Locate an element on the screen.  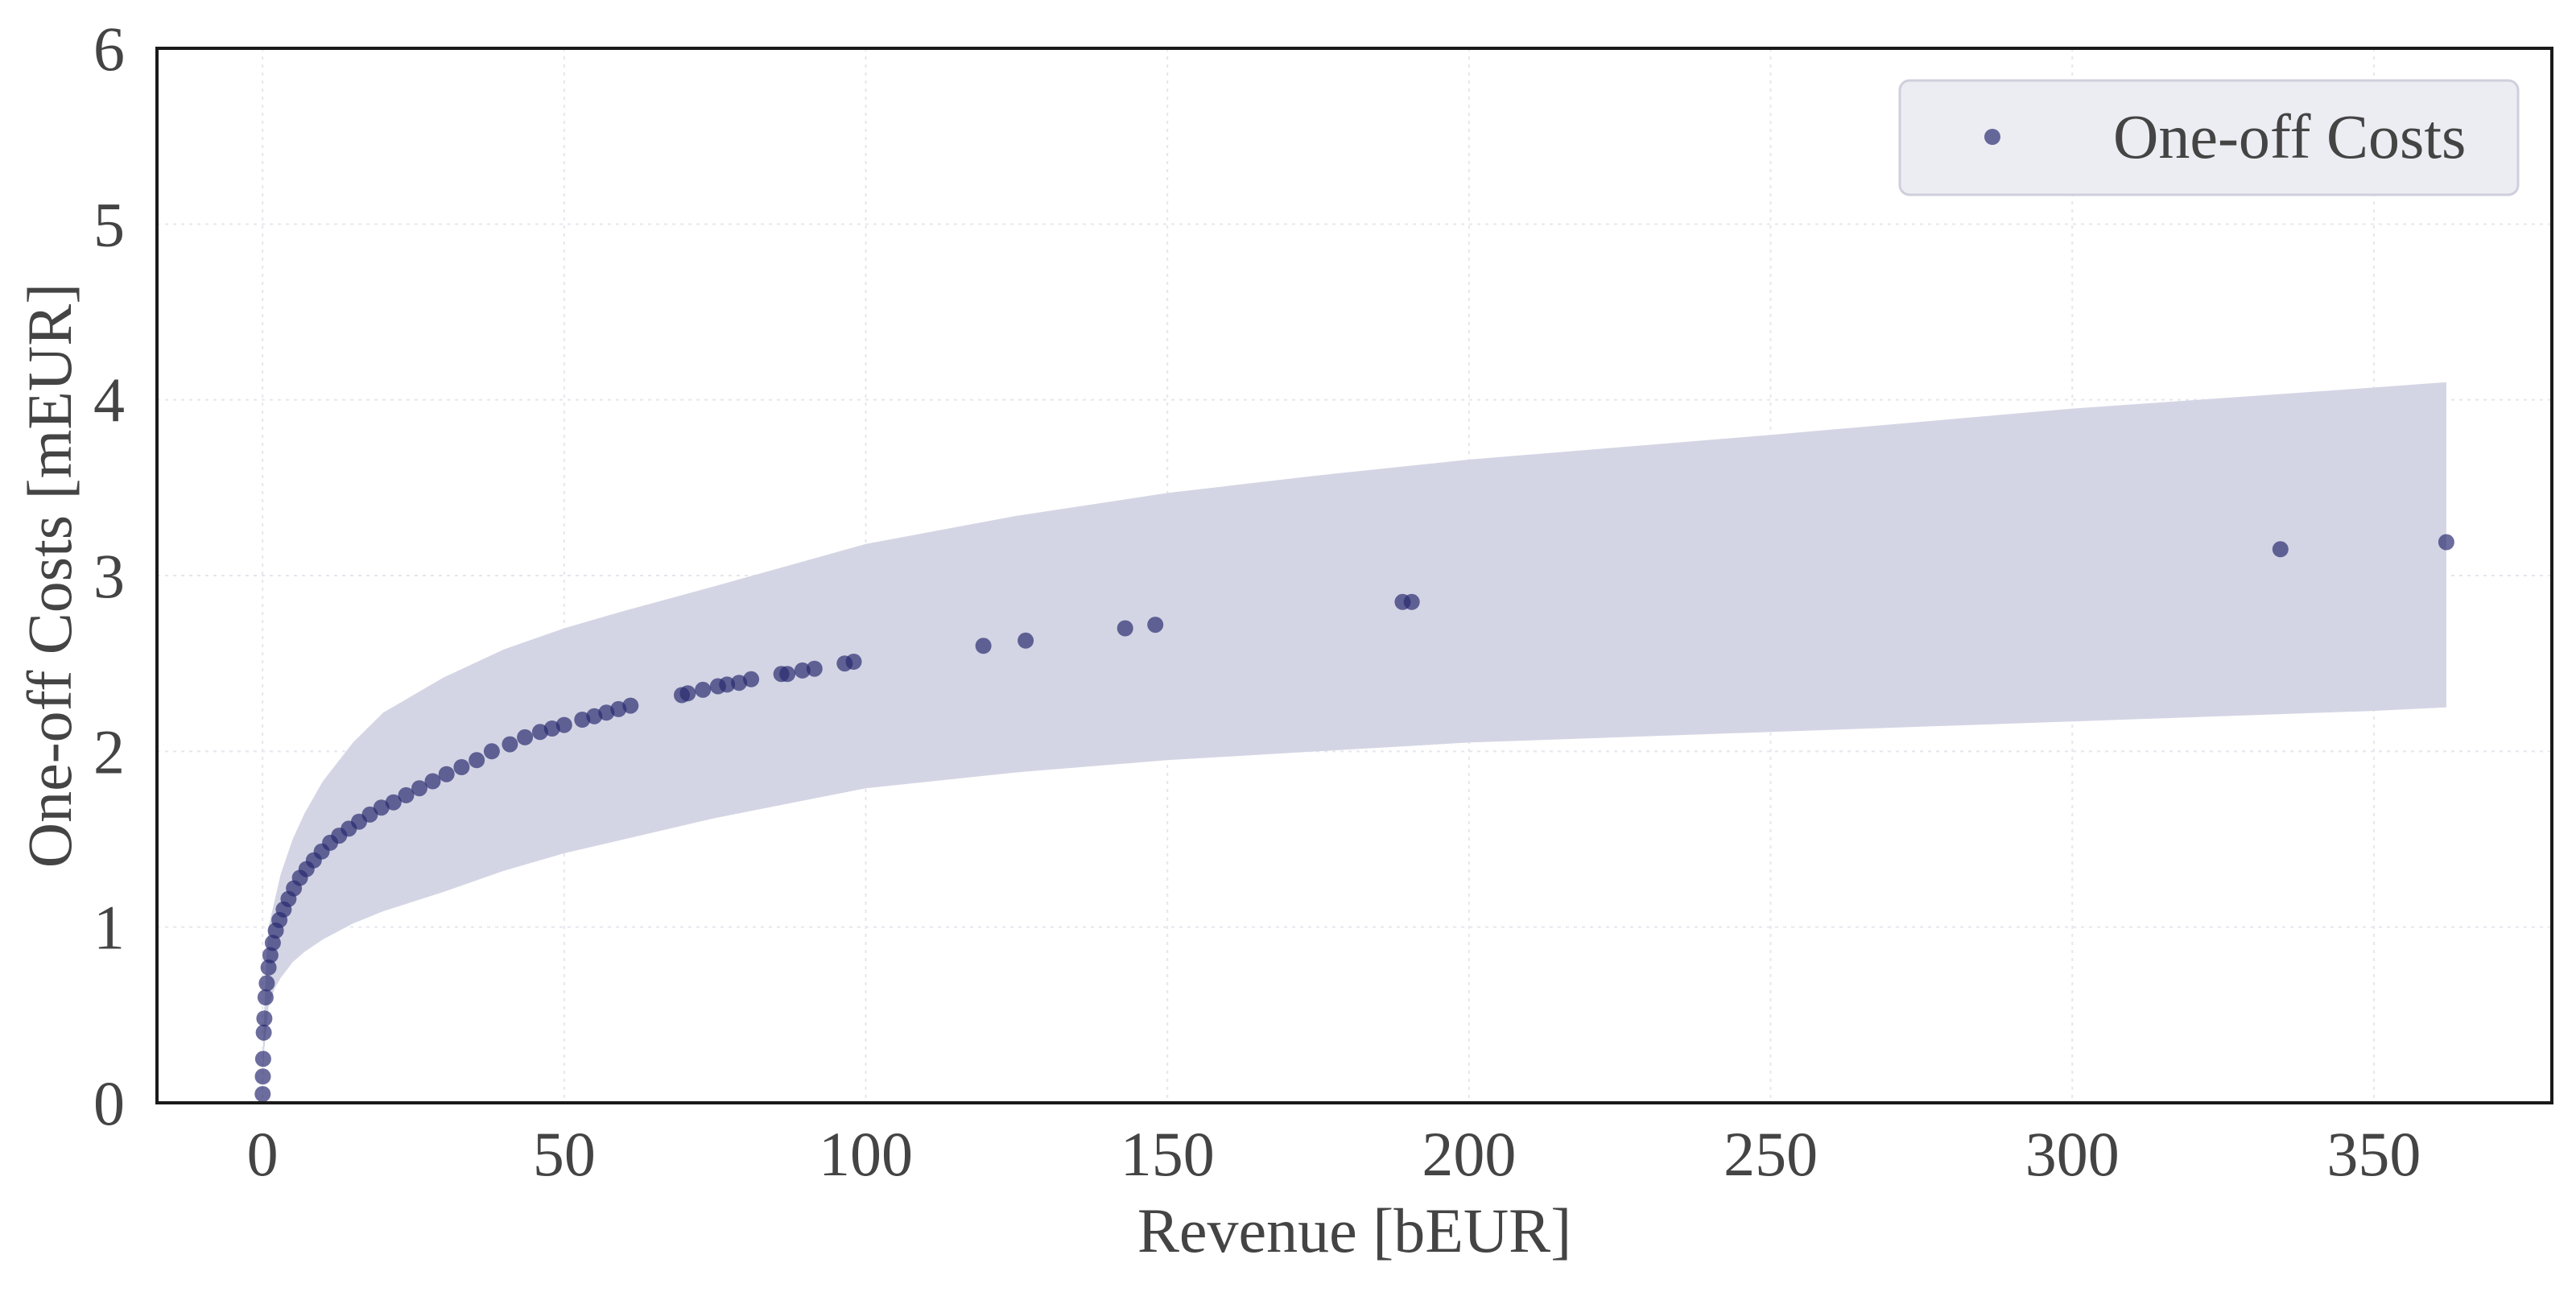
y-axis-label: One-off Costs [mEUR] is located at coordinates (49, 576).